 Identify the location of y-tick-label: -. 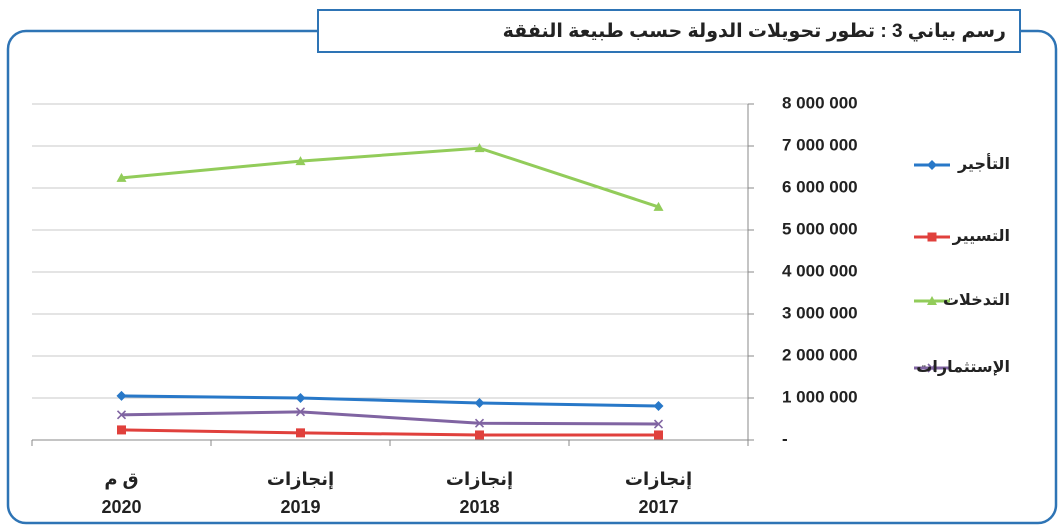
(785, 438).